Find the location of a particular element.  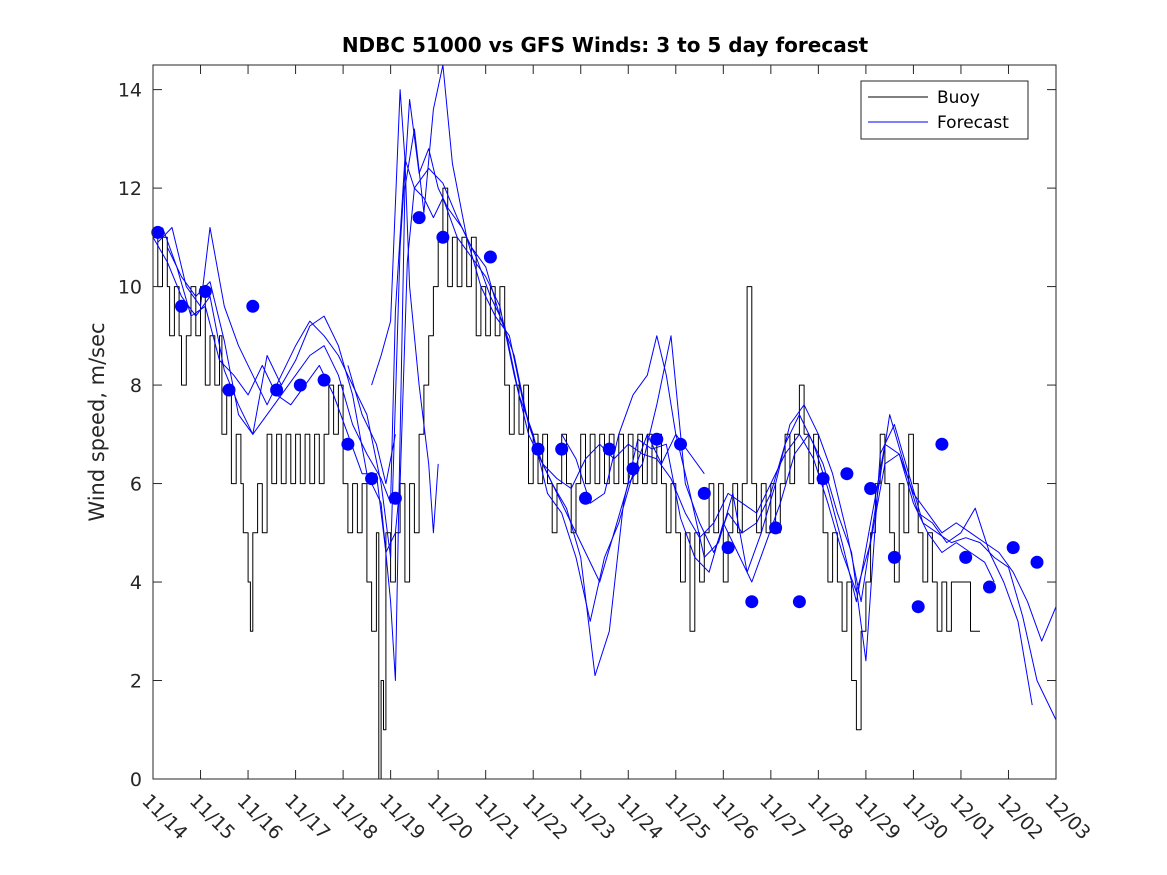

y-axis-label: Wind speed, m/sec is located at coordinates (97, 421).